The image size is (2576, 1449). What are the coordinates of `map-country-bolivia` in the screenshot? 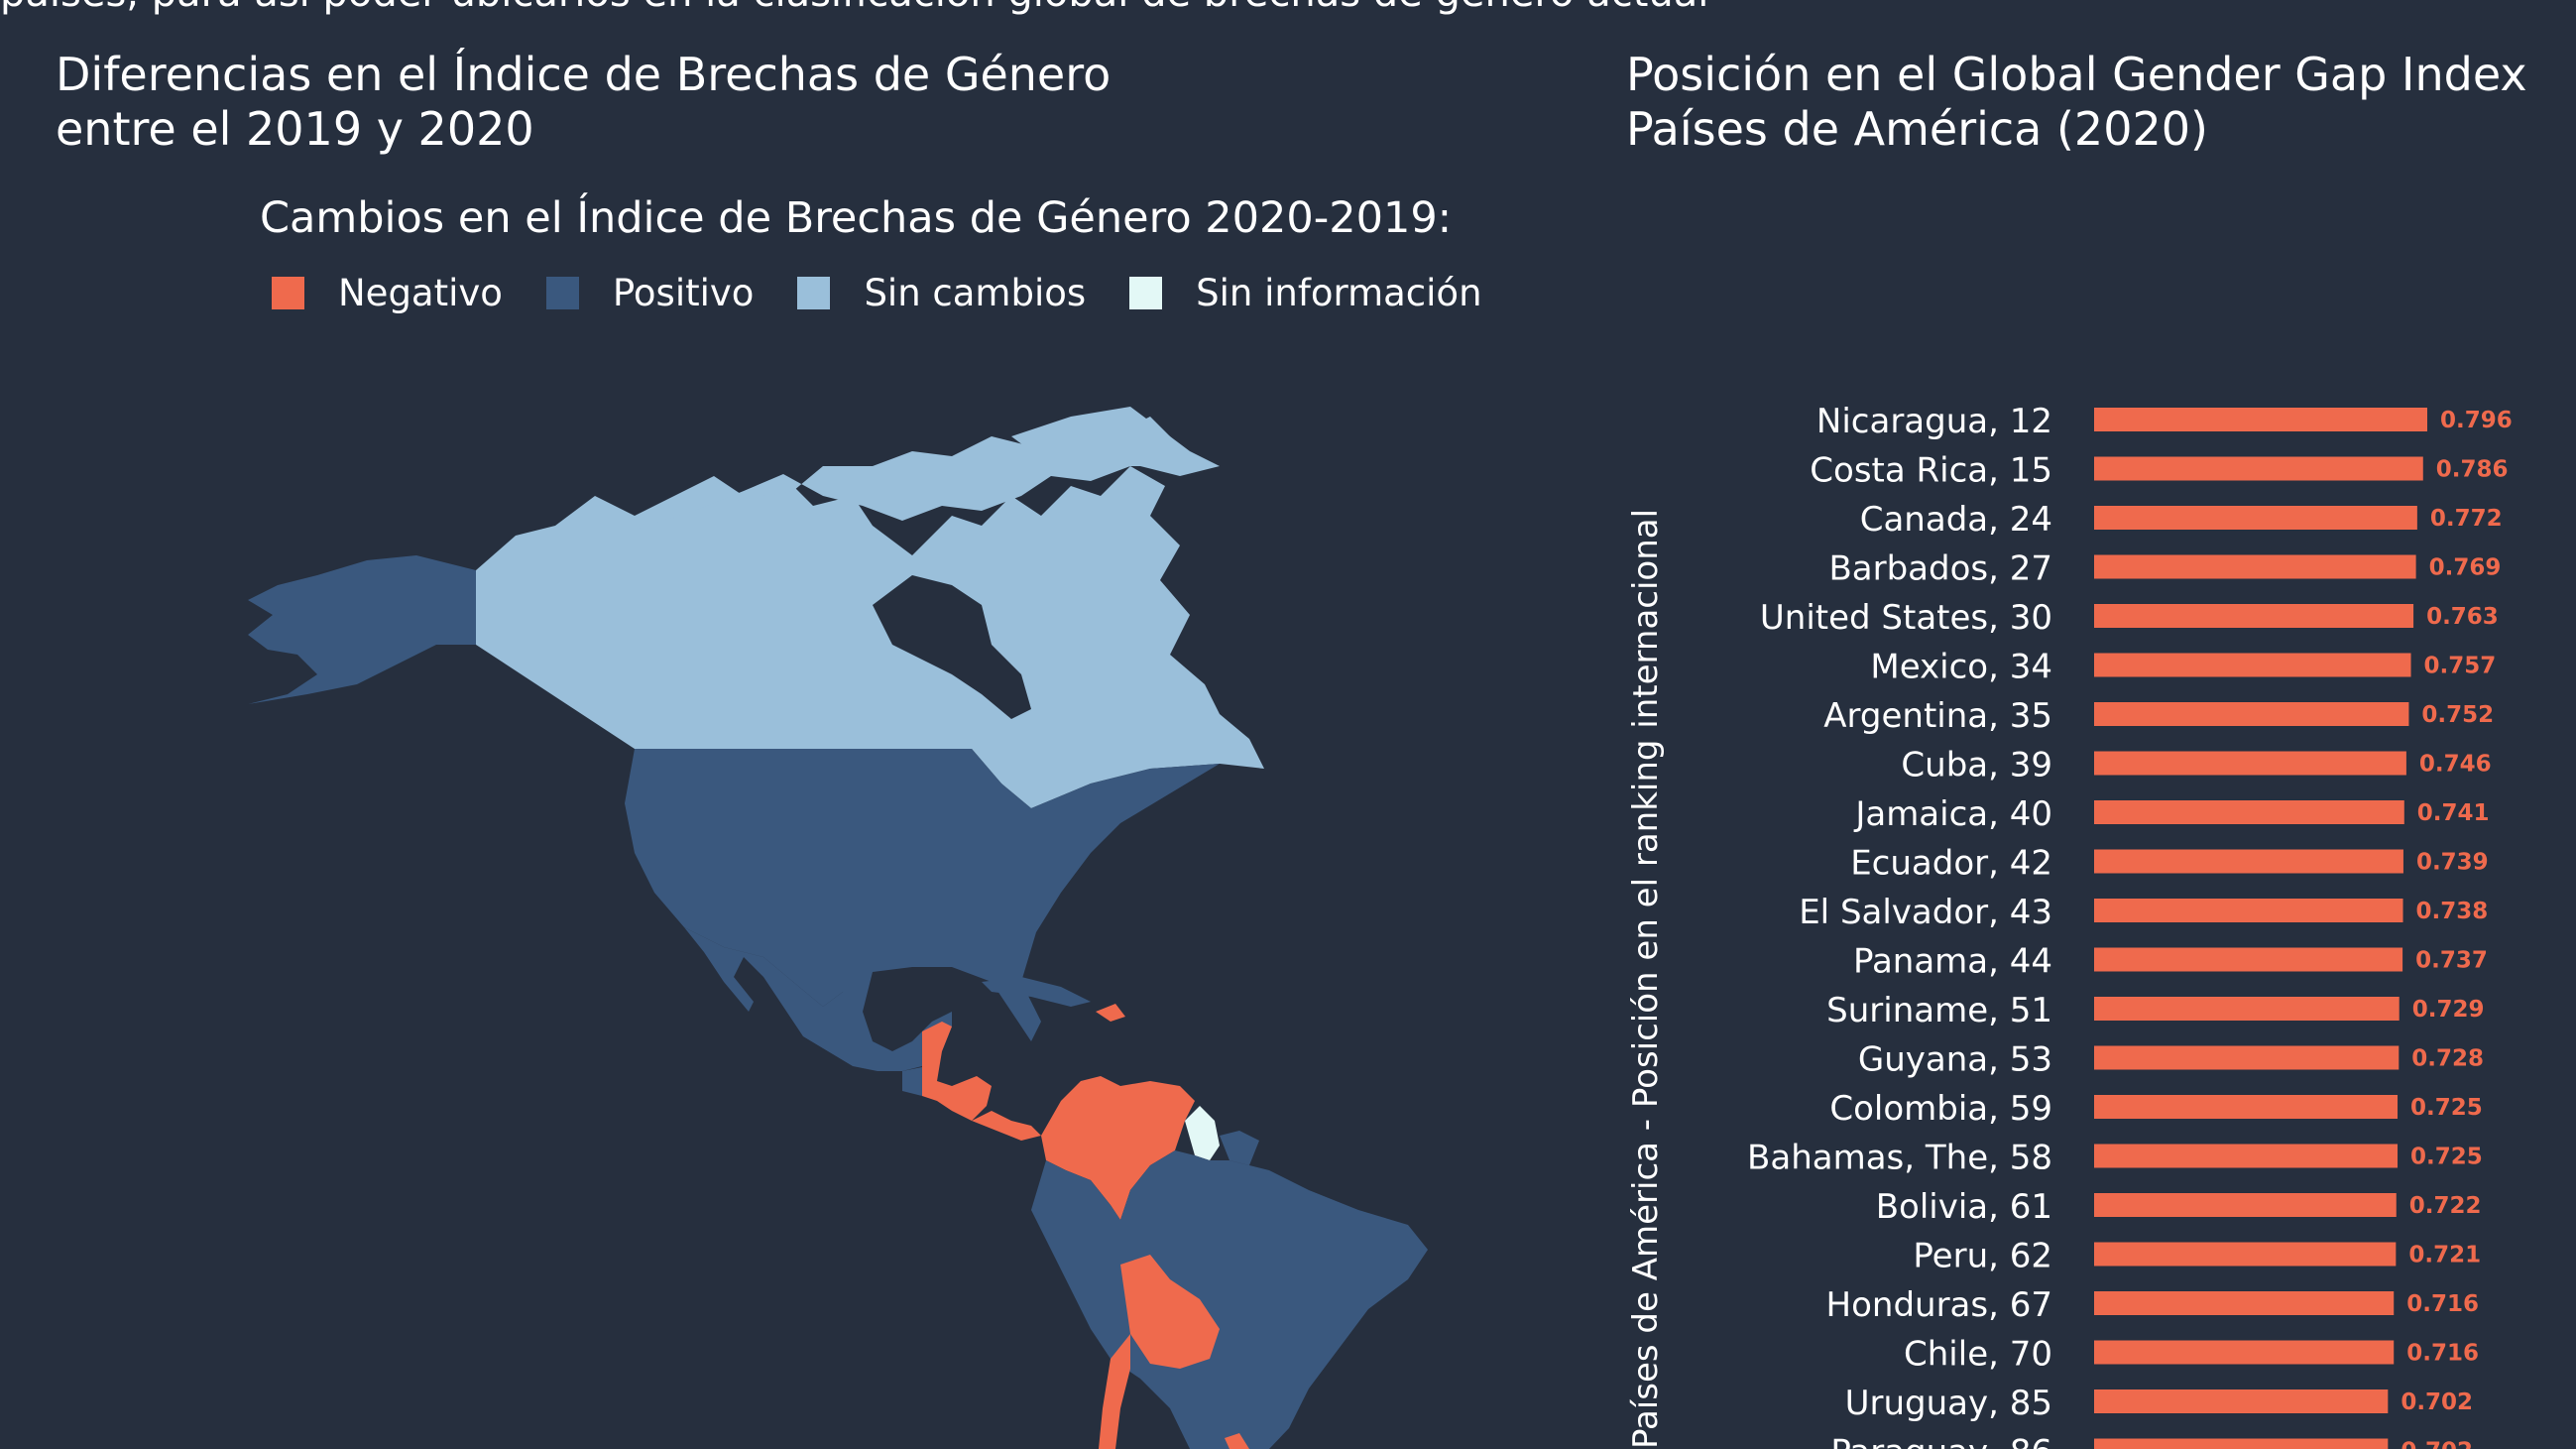 It's located at (1170, 1312).